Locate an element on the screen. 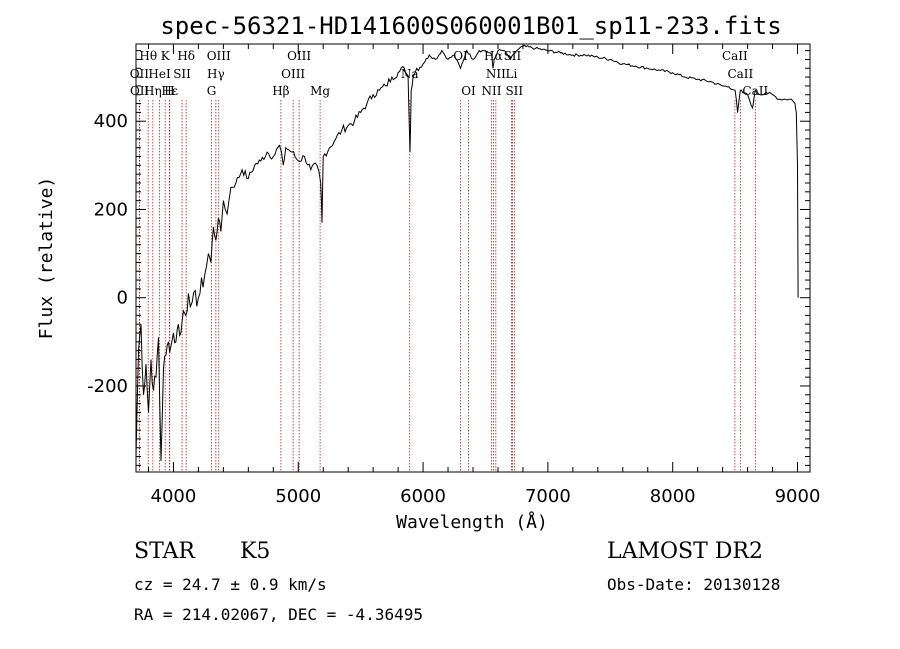 This screenshot has width=900, height=649. redshift-cz: cz = 24.7 ± 0.9 km/s is located at coordinates (230, 584).